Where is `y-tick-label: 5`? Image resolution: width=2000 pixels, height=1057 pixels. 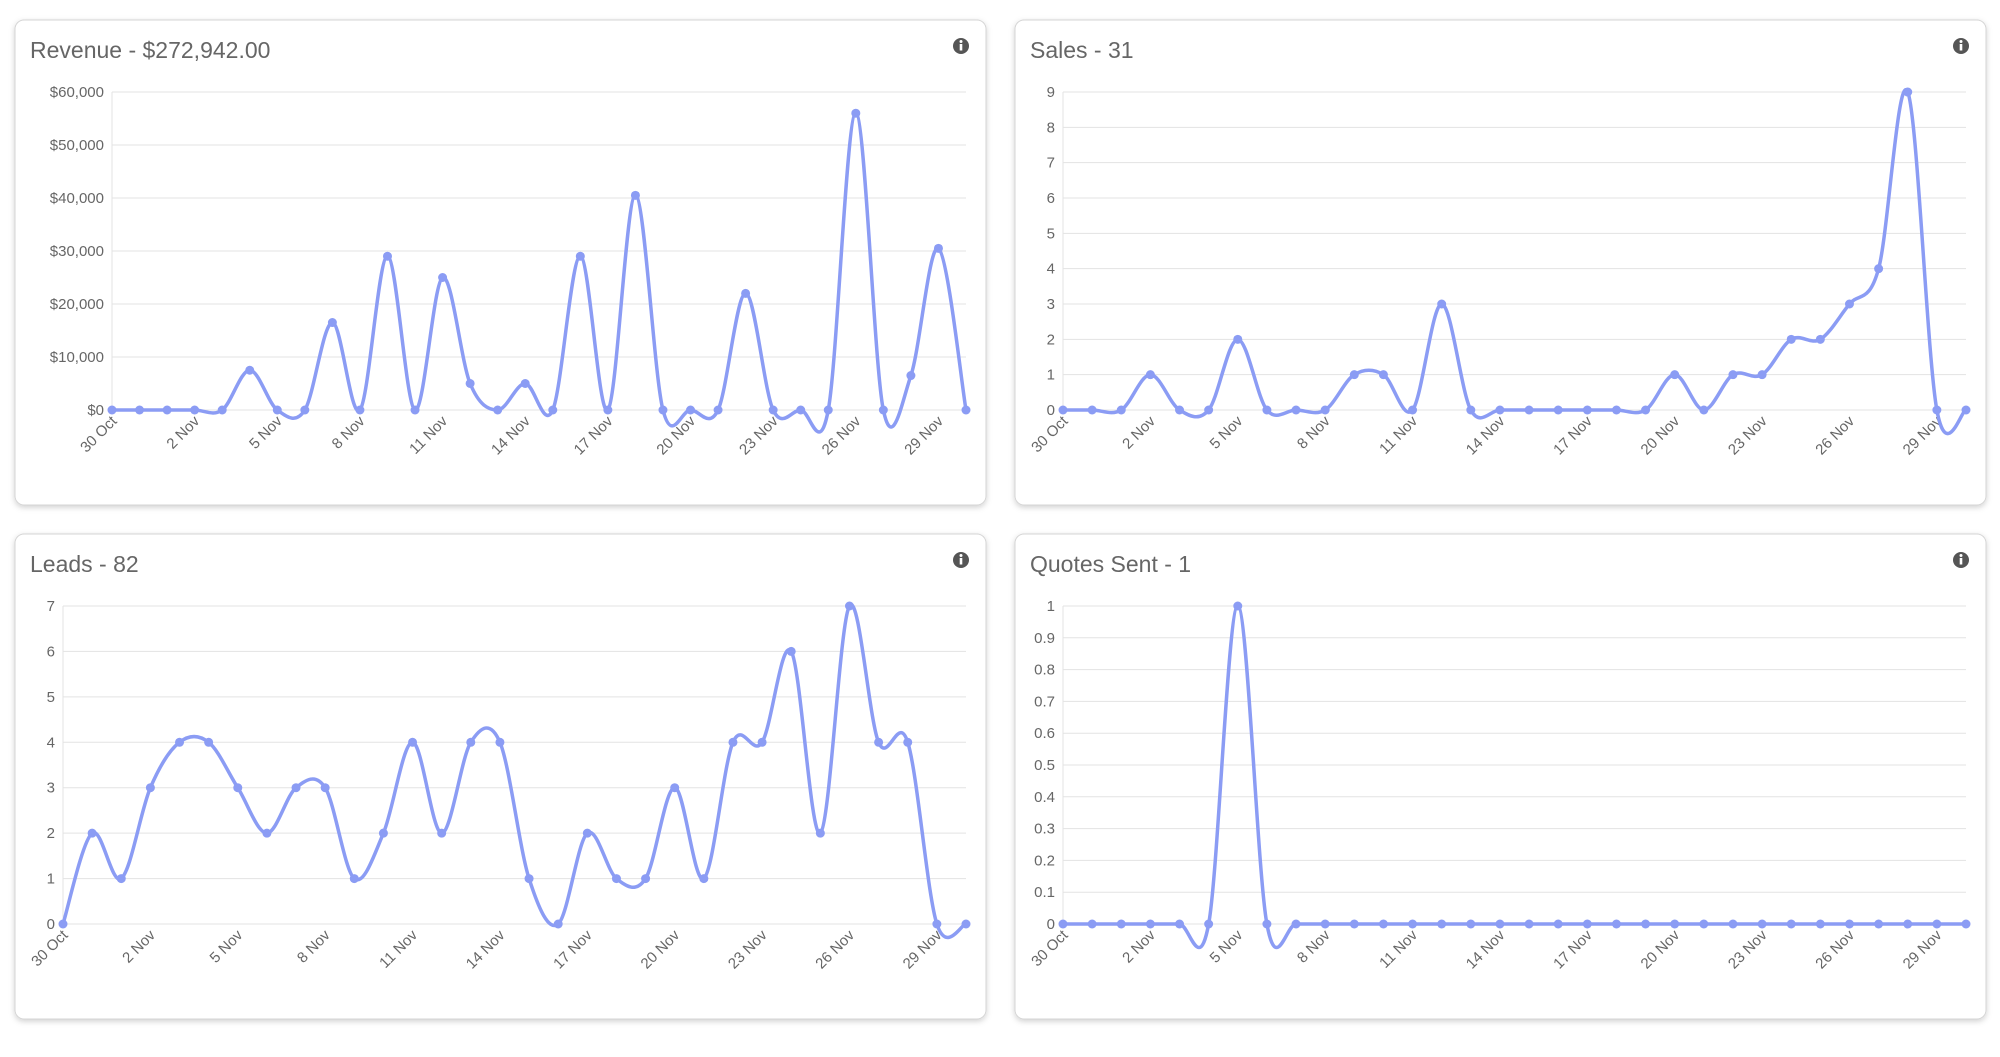
y-tick-label: 5 is located at coordinates (1051, 233).